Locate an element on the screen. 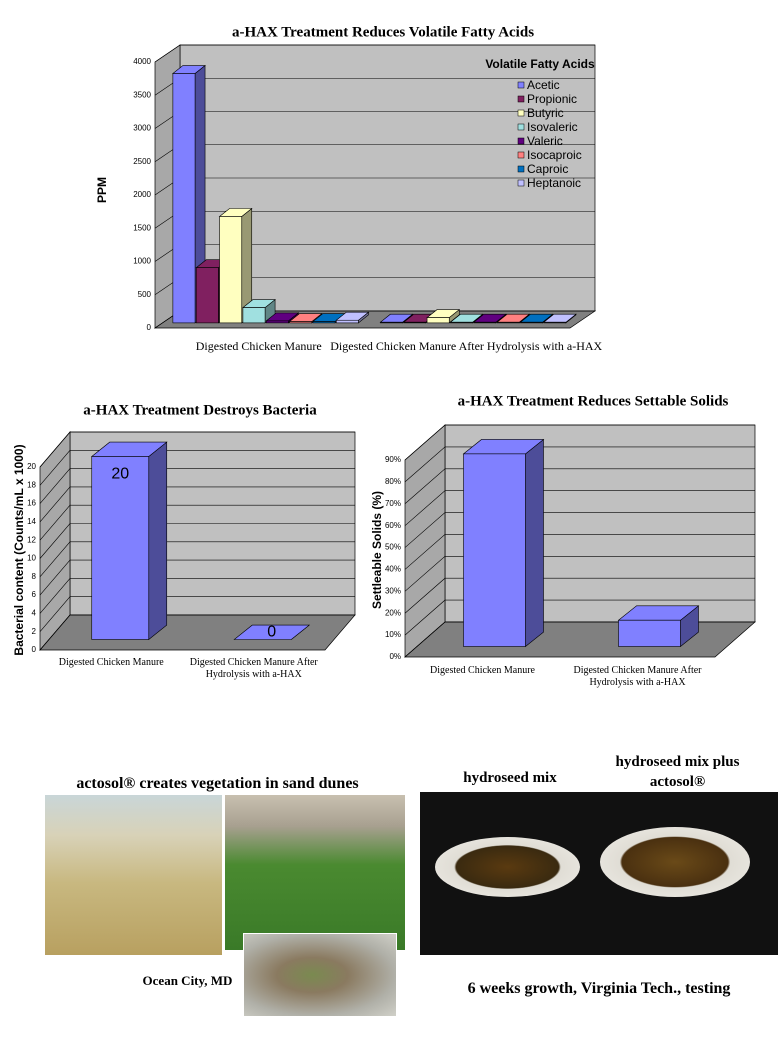 The width and height of the screenshot is (783, 1050). y-axis-label: Bacterial content (Counts/mL x 1000) is located at coordinates (19, 549).